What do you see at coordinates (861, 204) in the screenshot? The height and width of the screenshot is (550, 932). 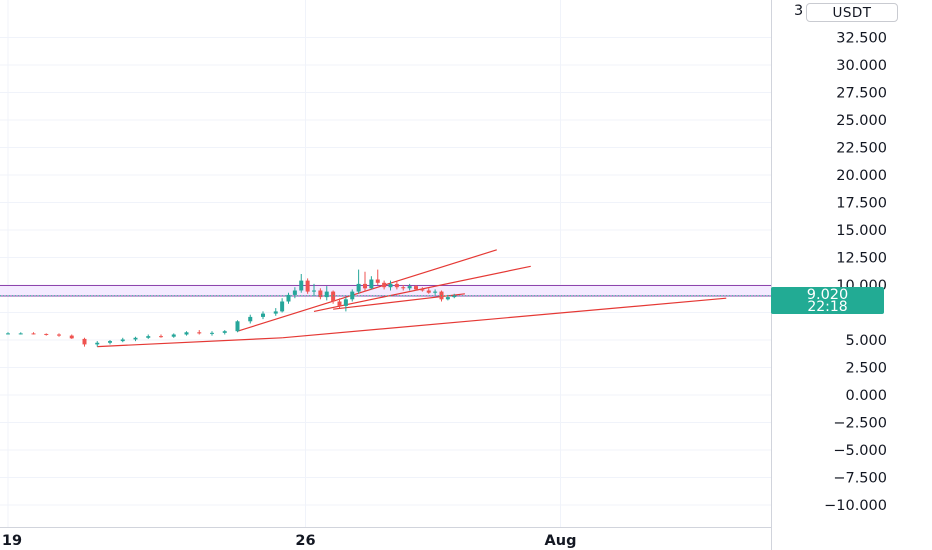 I see `price-tick-label: 17.500` at bounding box center [861, 204].